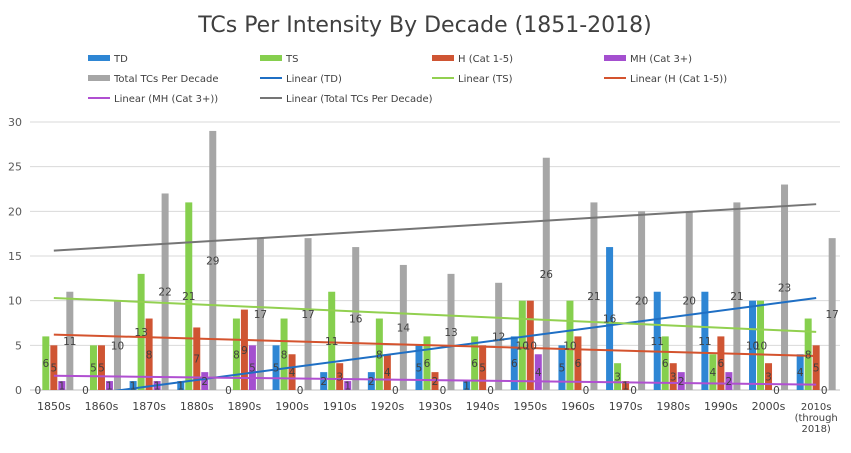 The height and width of the screenshot is (453, 851). I want to click on data-label: 21, so click(736, 297).